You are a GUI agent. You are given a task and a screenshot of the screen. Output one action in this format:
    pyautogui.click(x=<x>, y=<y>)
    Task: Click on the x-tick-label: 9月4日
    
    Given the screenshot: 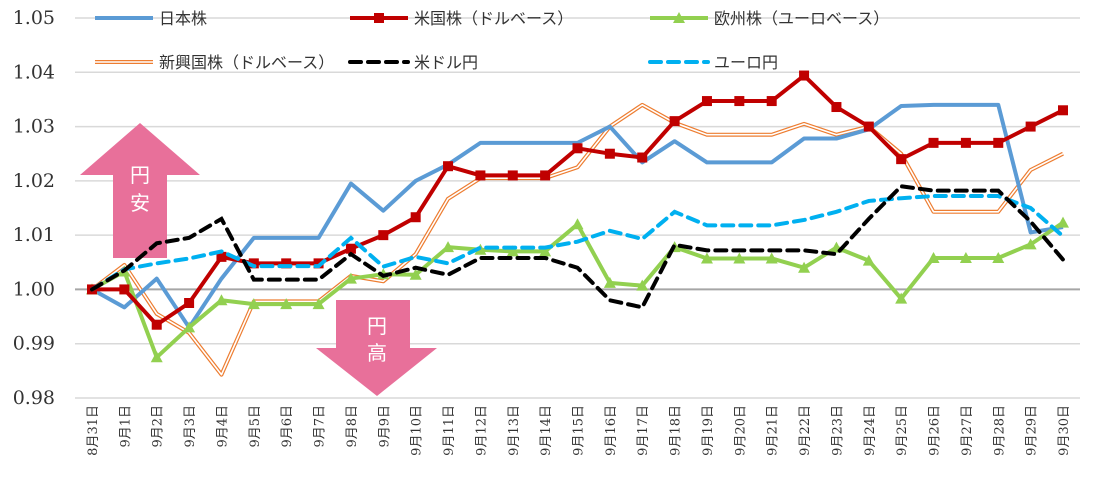 What is the action you would take?
    pyautogui.click(x=222, y=426)
    